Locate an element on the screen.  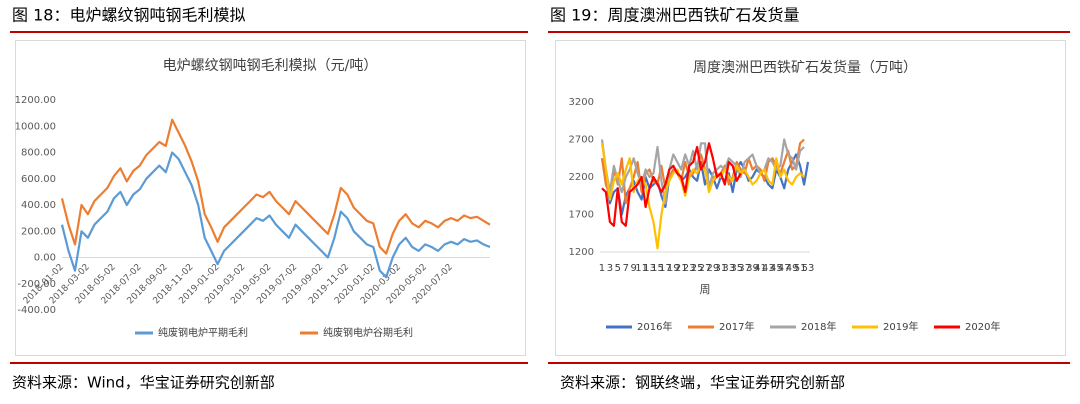
legend-label: 纯废钢电炉谷期毛利 is located at coordinates (368, 332).